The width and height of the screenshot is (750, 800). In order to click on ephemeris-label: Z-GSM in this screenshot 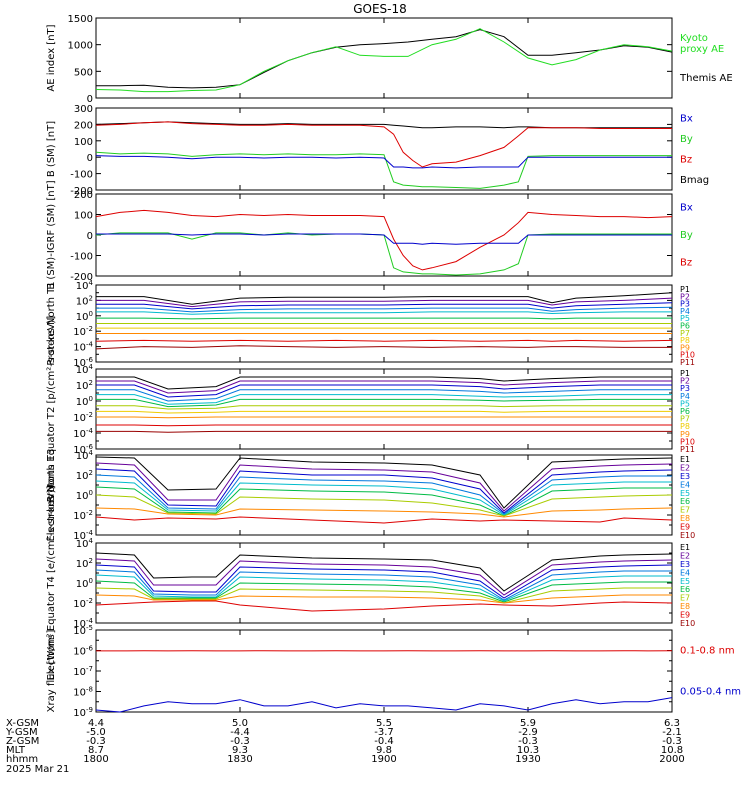, I will do `click(22, 741)`.